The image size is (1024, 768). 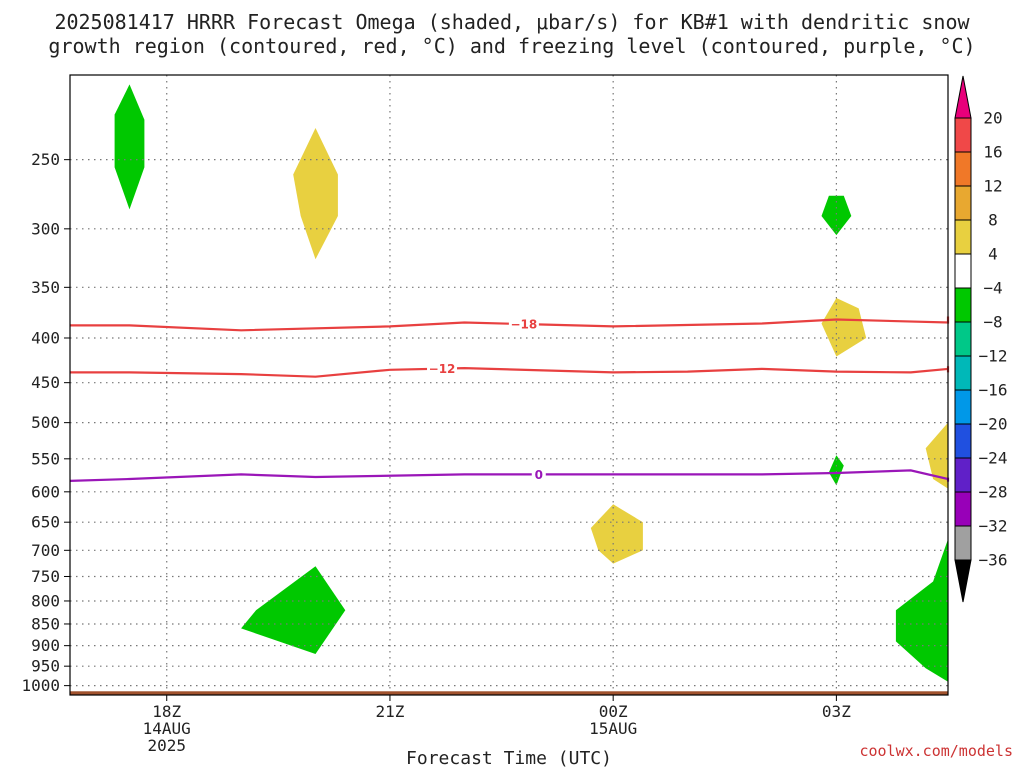 What do you see at coordinates (45, 576) in the screenshot?
I see `y-tick-label-750: 750` at bounding box center [45, 576].